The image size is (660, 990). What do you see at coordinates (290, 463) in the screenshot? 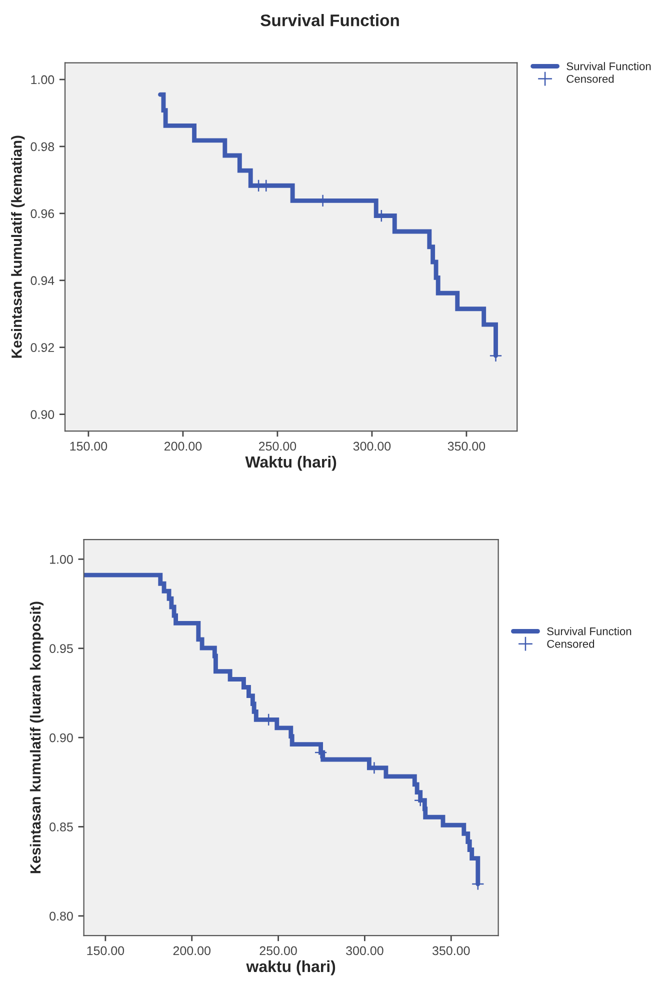
I see `x-axis-title: Waktu (hari)` at bounding box center [290, 463].